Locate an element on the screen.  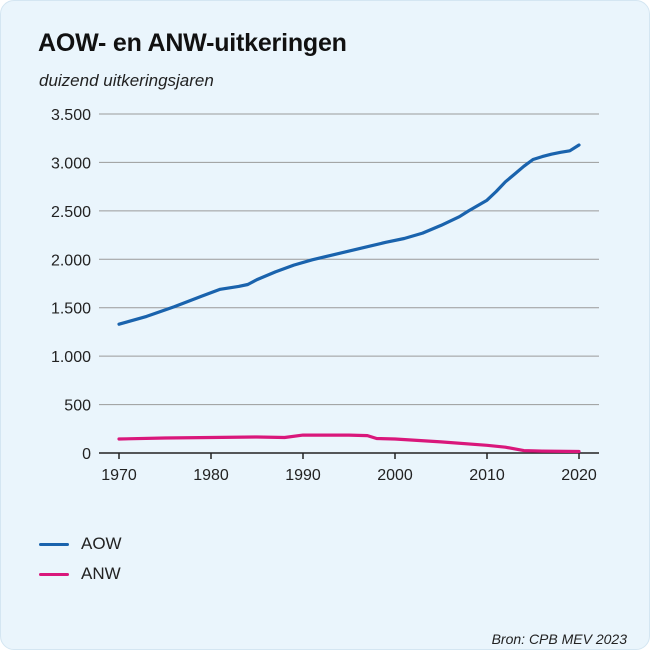
legend-item-anw: ANW is located at coordinates (80, 574).